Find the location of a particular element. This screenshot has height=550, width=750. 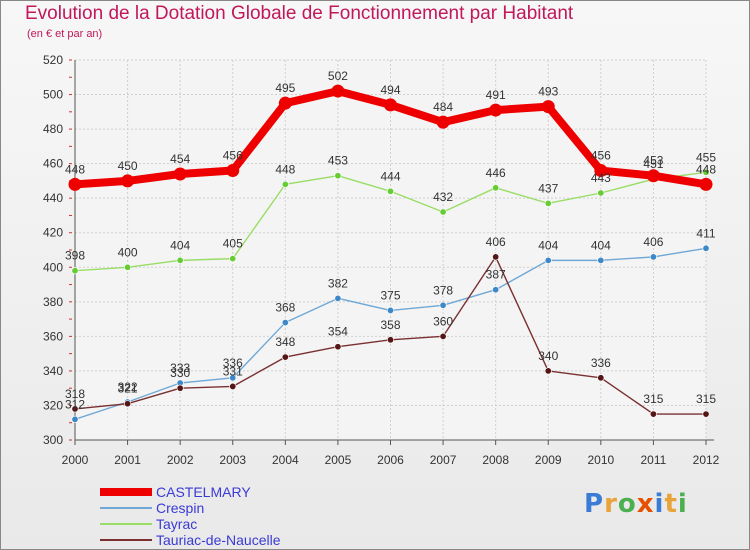

logo-letter: P is located at coordinates (594, 504).